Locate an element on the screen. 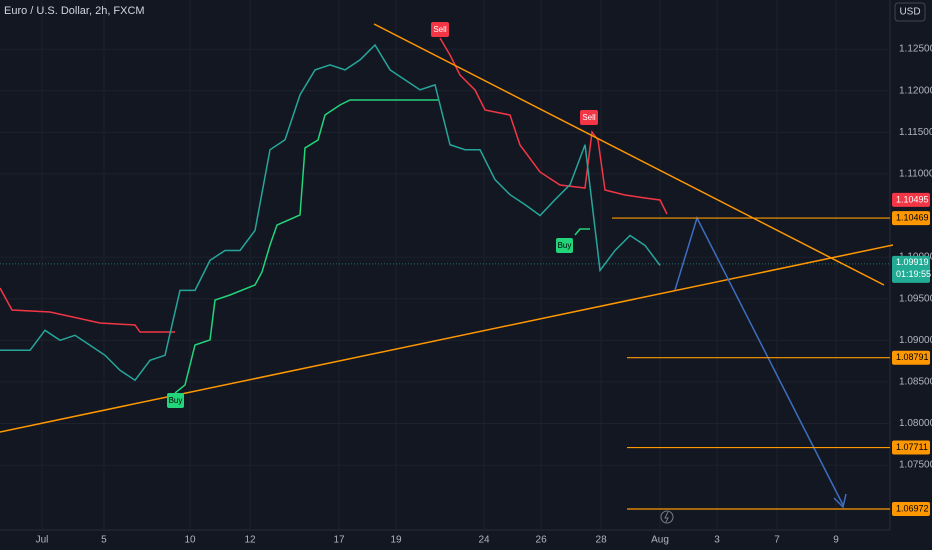 The height and width of the screenshot is (550, 932). y-tick-label: 1.09000 is located at coordinates (915, 340).